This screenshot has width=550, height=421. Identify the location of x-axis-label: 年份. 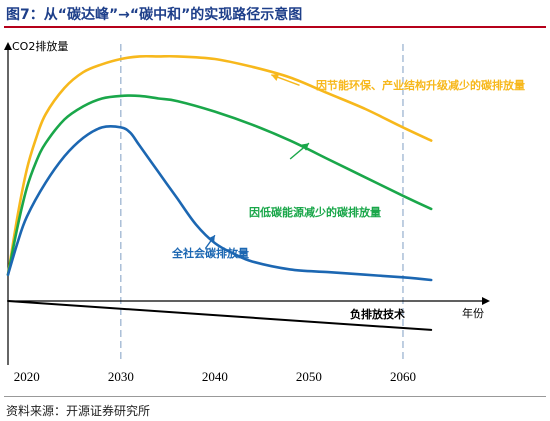
(473, 313).